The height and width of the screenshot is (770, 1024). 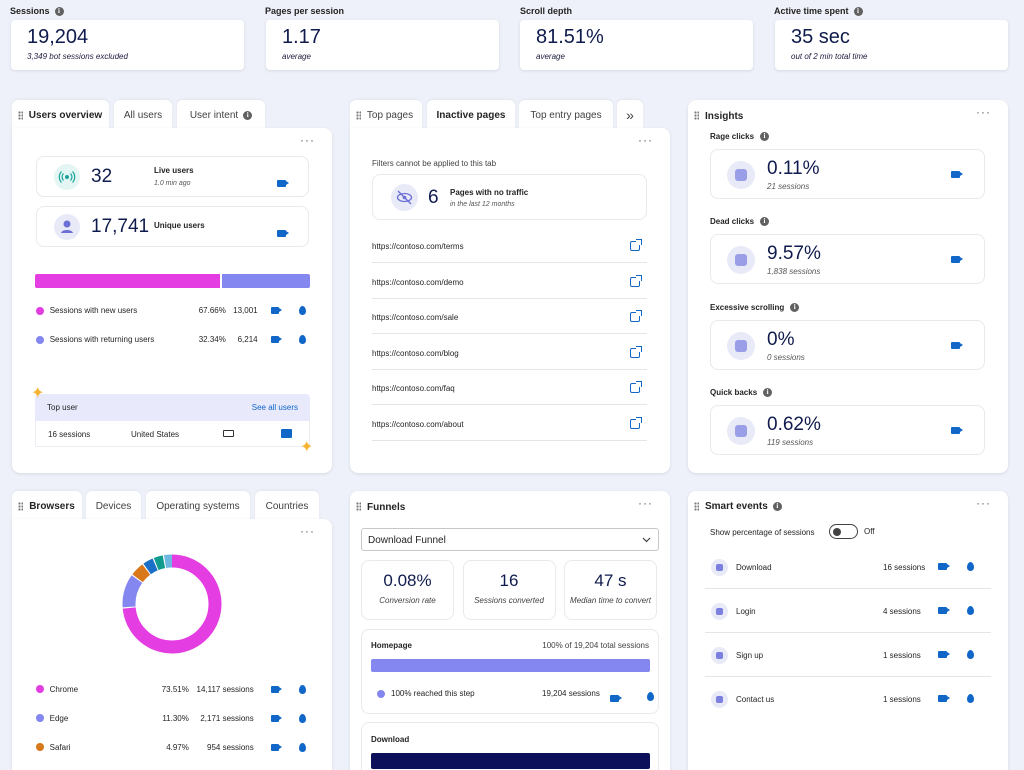 What do you see at coordinates (274, 407) in the screenshot?
I see `see-all-users-link: See all users` at bounding box center [274, 407].